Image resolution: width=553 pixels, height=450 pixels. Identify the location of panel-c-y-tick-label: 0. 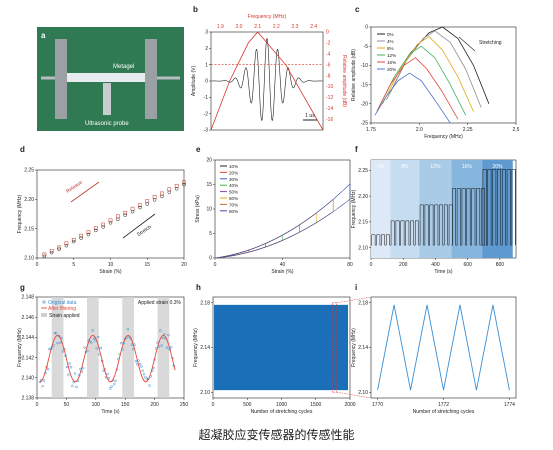
(366, 28).